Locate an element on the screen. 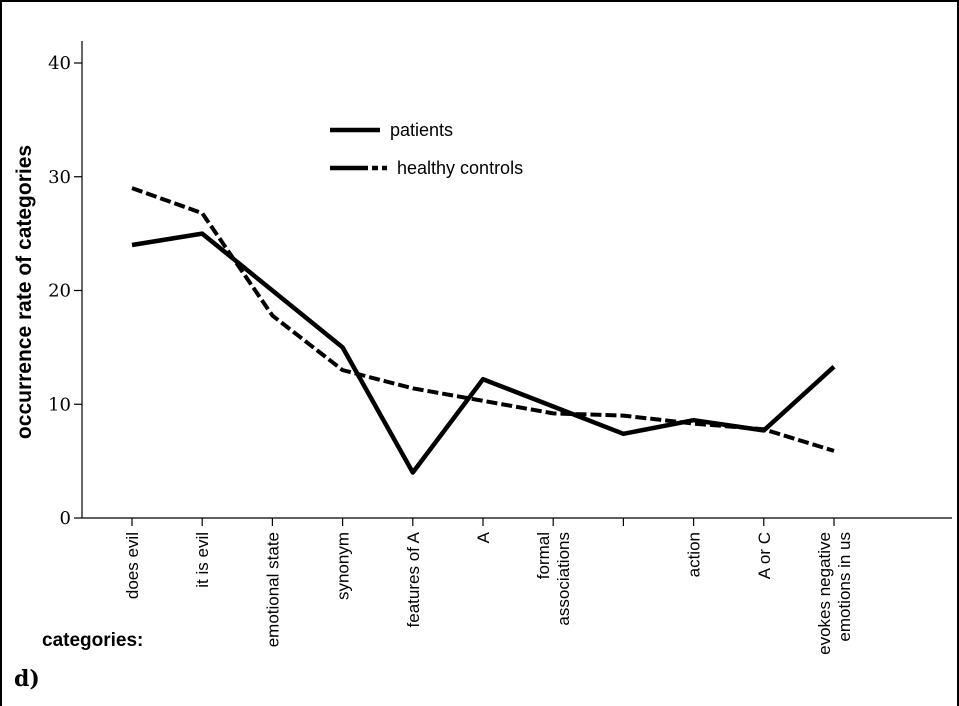  x-category-label: synonym is located at coordinates (343, 566).